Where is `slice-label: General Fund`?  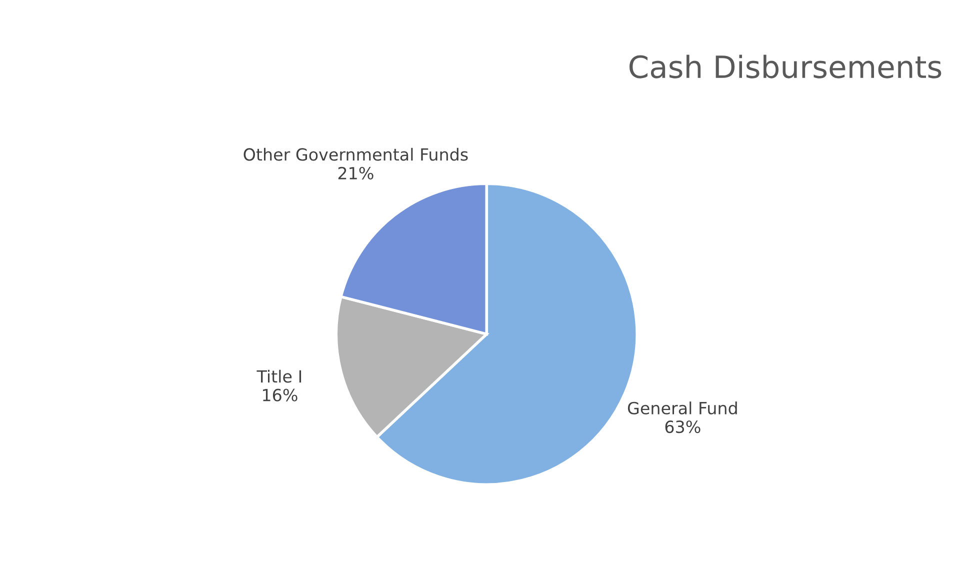
slice-label: General Fund is located at coordinates (682, 408).